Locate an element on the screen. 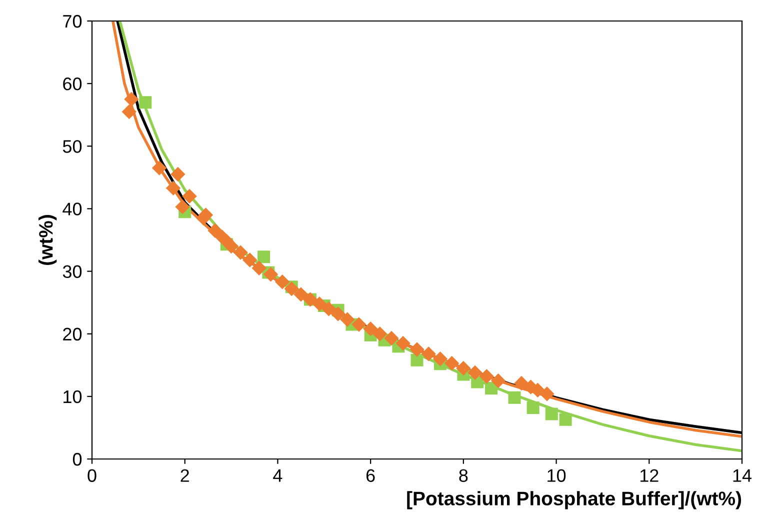 The image size is (769, 532). y-tick-label: 10 is located at coordinates (73, 397).